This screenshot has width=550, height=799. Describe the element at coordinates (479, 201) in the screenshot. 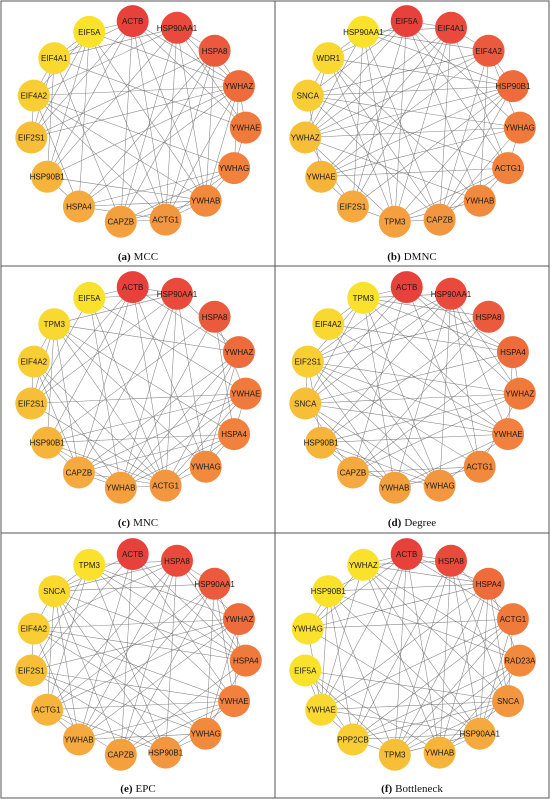

I see `panel-b-node-label: YWHAB` at that location.